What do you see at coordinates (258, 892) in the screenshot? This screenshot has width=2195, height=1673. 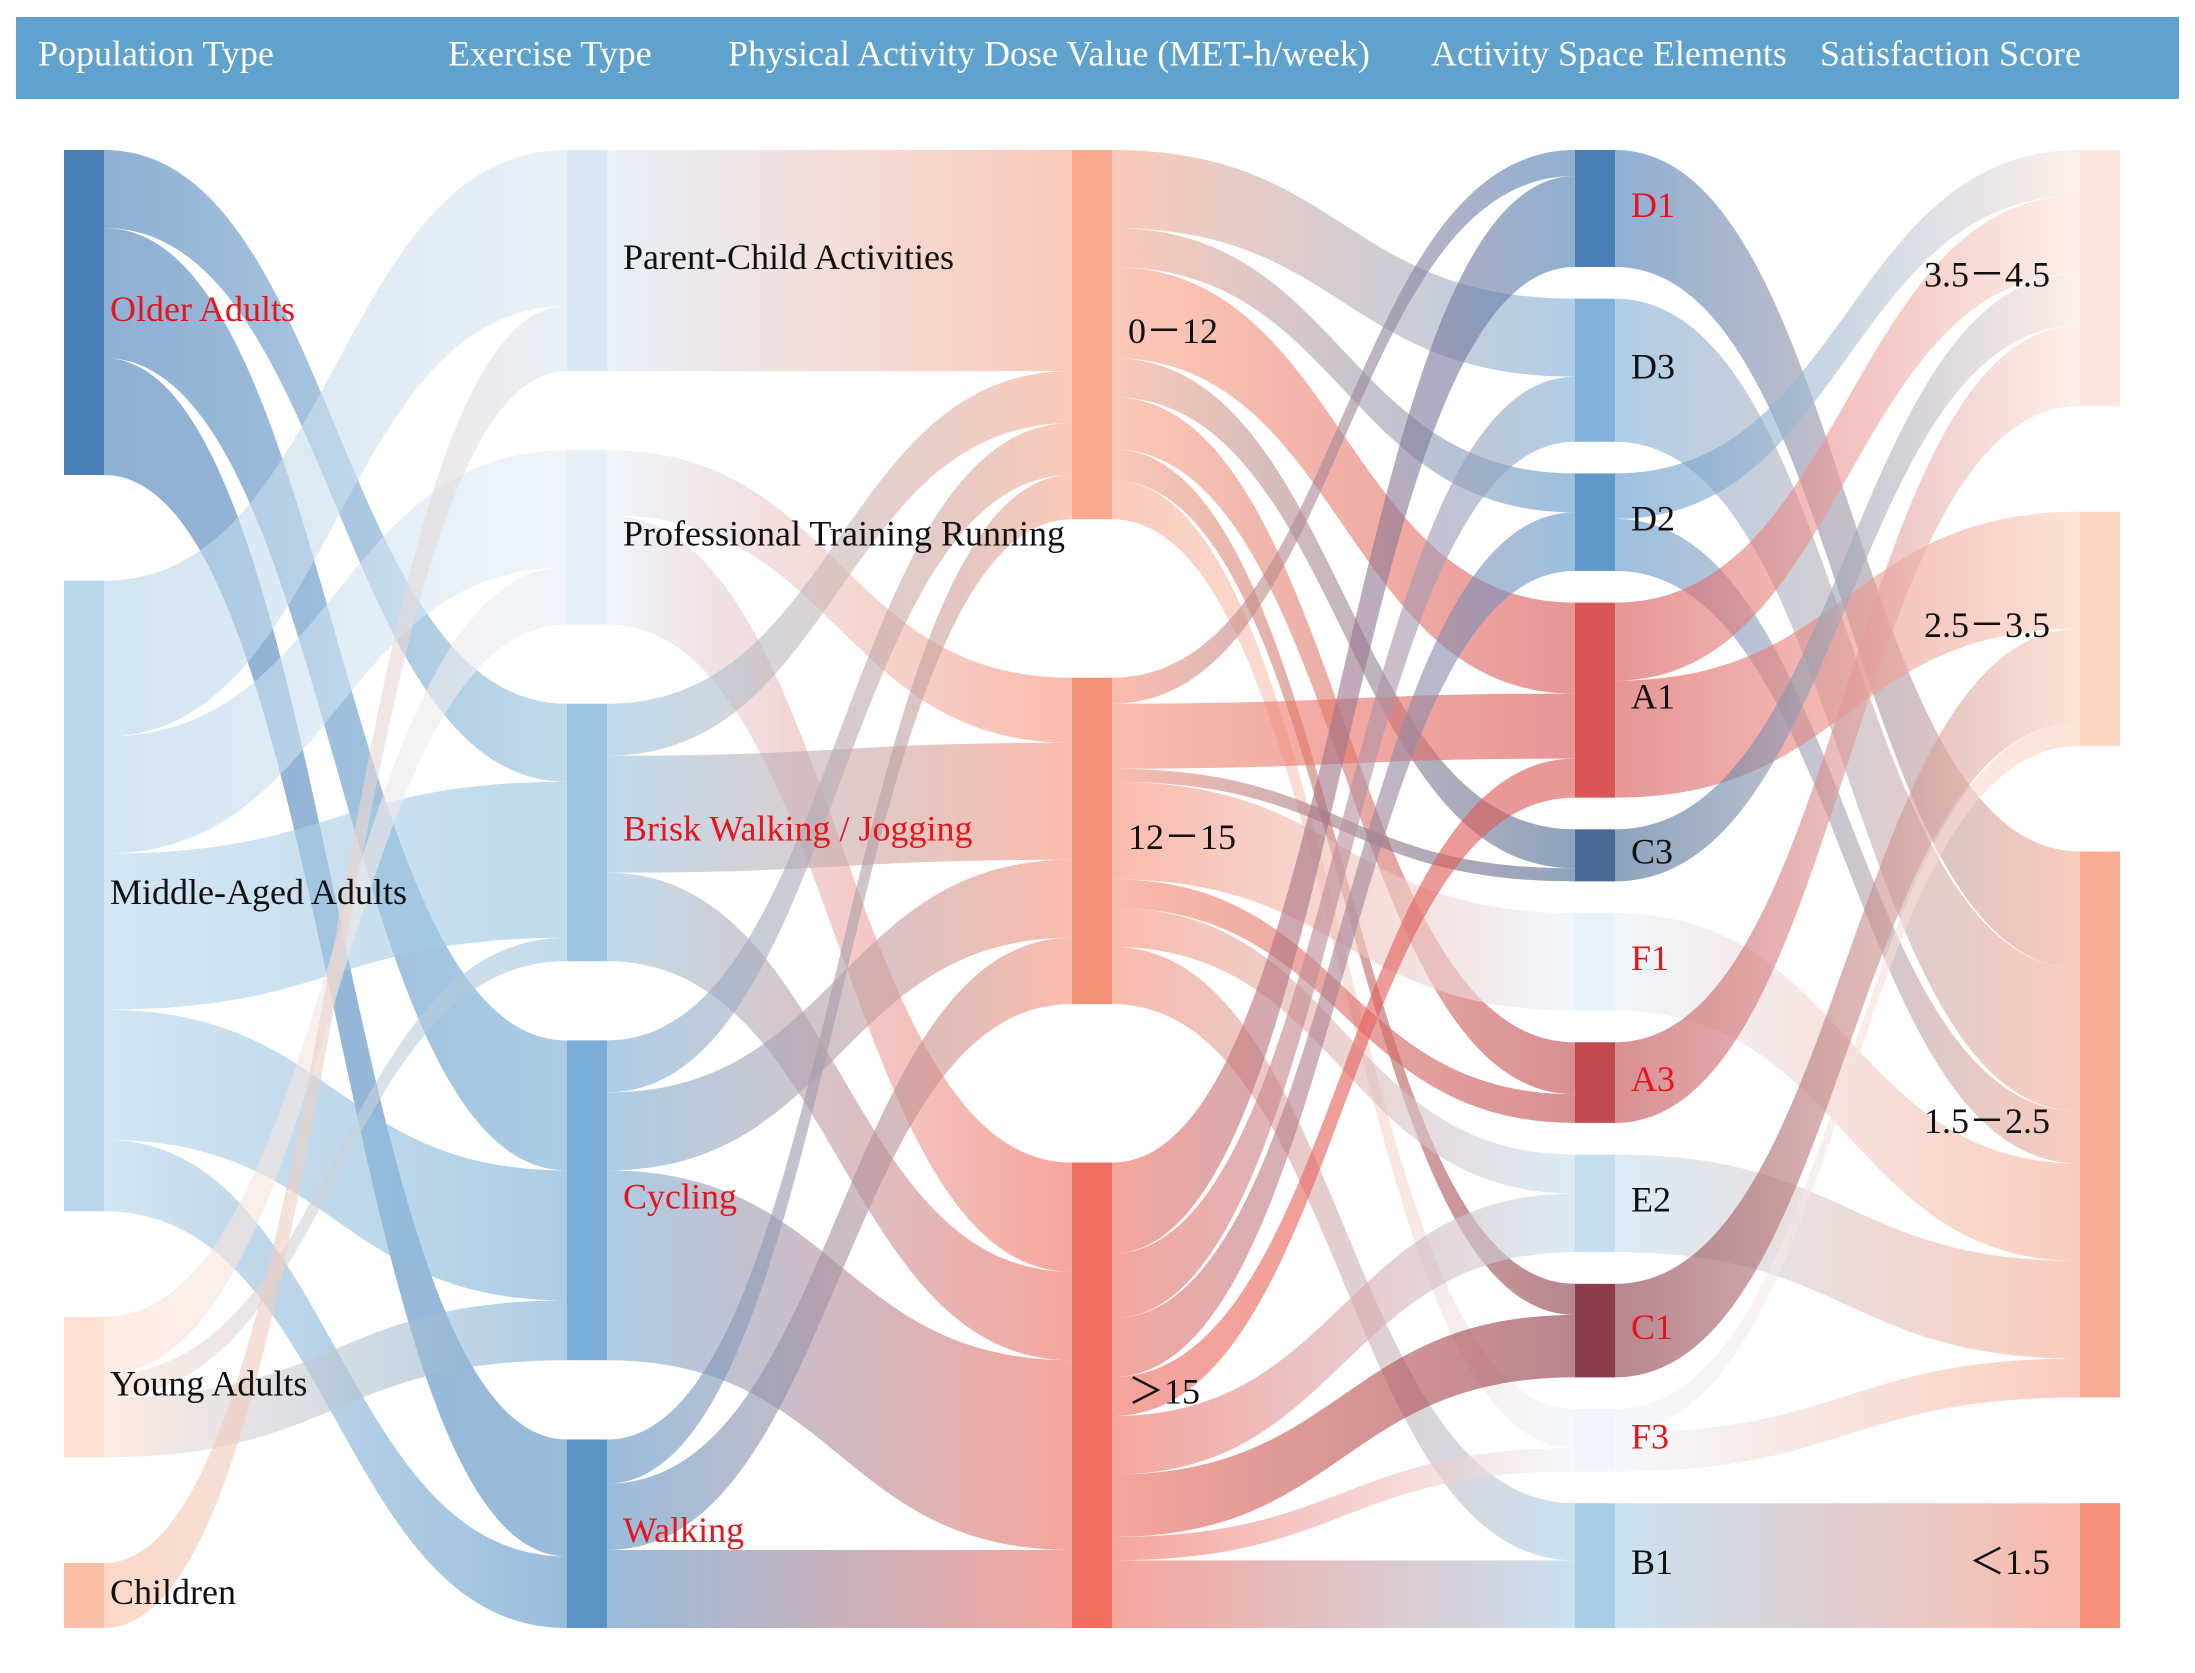 I see `node-label: Middle-Aged Adults` at bounding box center [258, 892].